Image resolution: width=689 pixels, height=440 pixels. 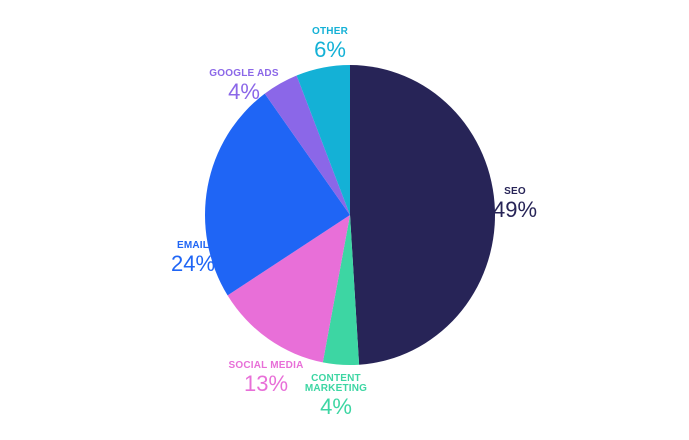 I want to click on category-label: CONTENT MARKETING, so click(x=336, y=383).